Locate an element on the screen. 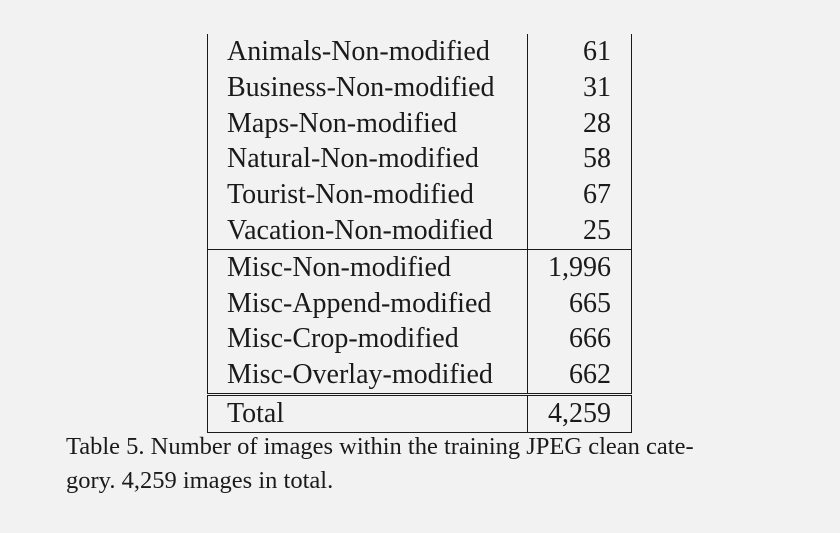 This screenshot has height=533, width=840. total-row: Total 4,259 is located at coordinates (419, 412).